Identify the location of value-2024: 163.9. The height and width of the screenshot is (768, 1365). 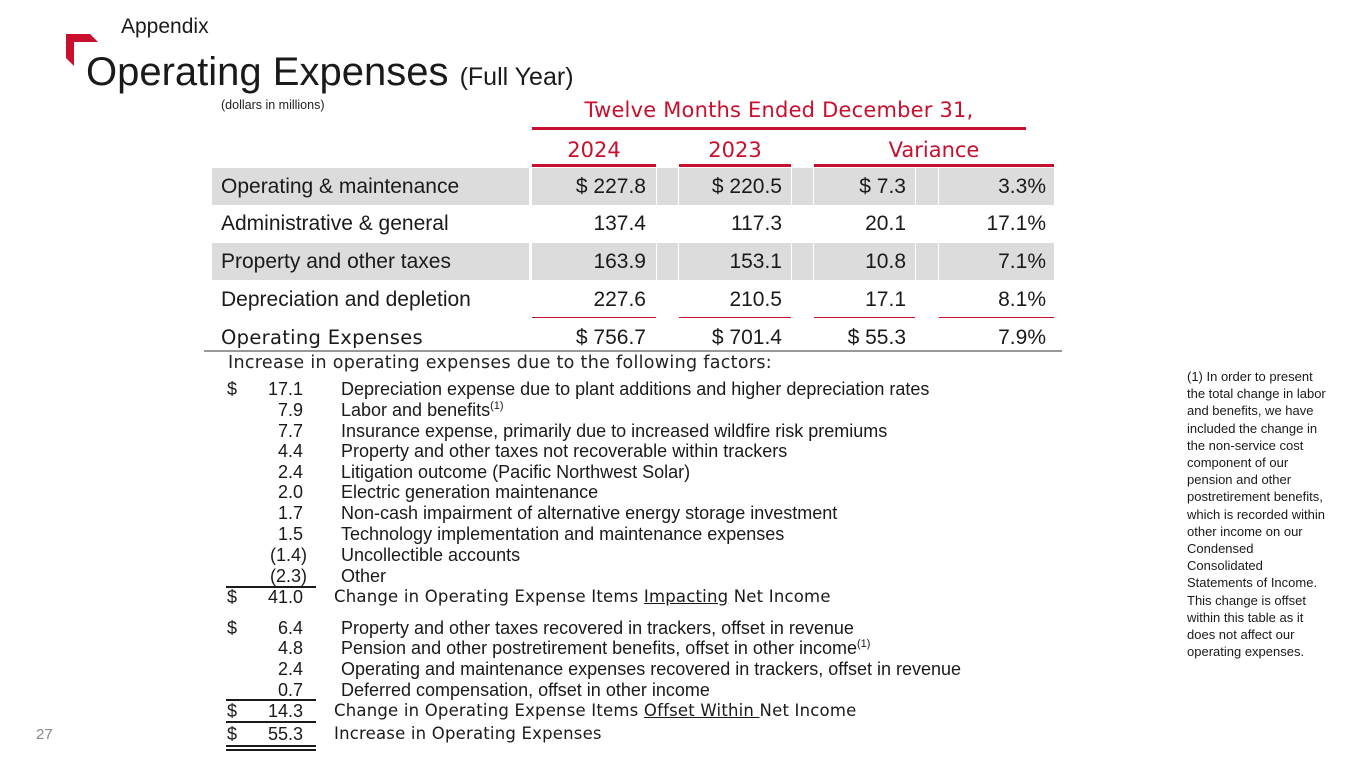
(619, 261).